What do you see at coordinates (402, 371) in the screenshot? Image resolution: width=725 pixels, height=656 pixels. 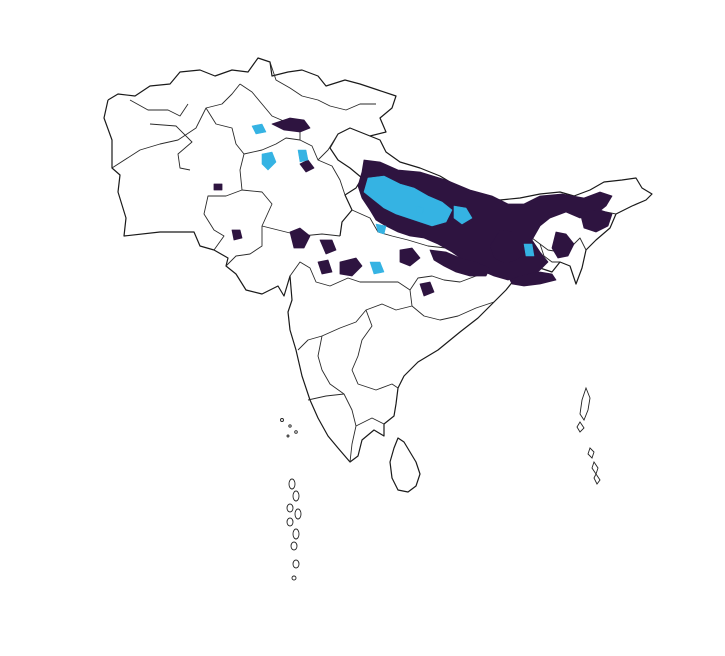 I see `outline-west-coast` at bounding box center [402, 371].